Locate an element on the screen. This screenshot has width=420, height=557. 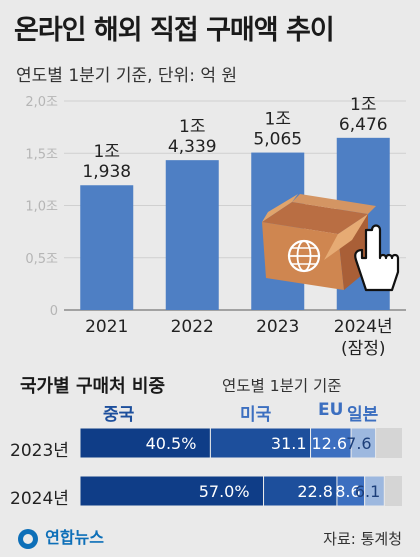
data-label-line2: 1,938 is located at coordinates (106, 172).